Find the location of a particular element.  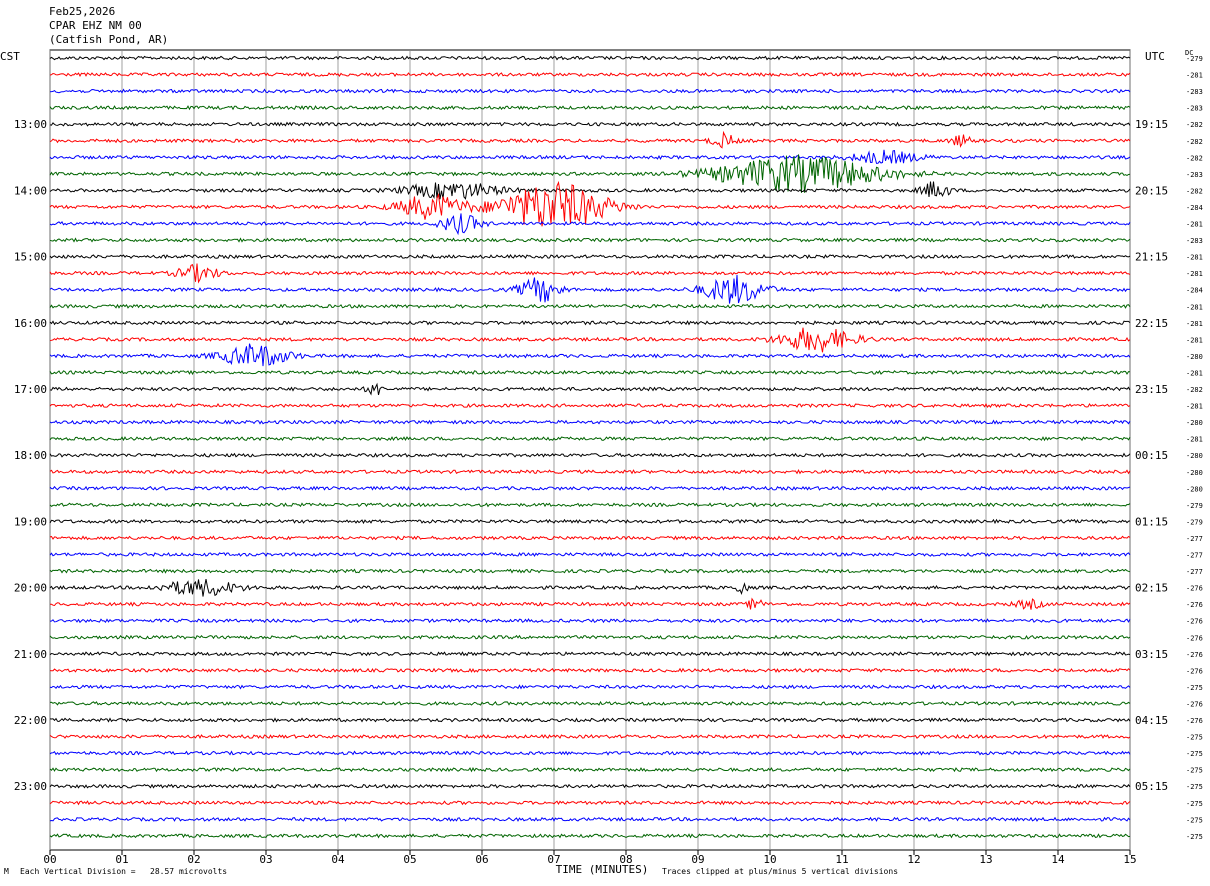

x-axis-label: TIME (MINUTES) is located at coordinates (602, 869).